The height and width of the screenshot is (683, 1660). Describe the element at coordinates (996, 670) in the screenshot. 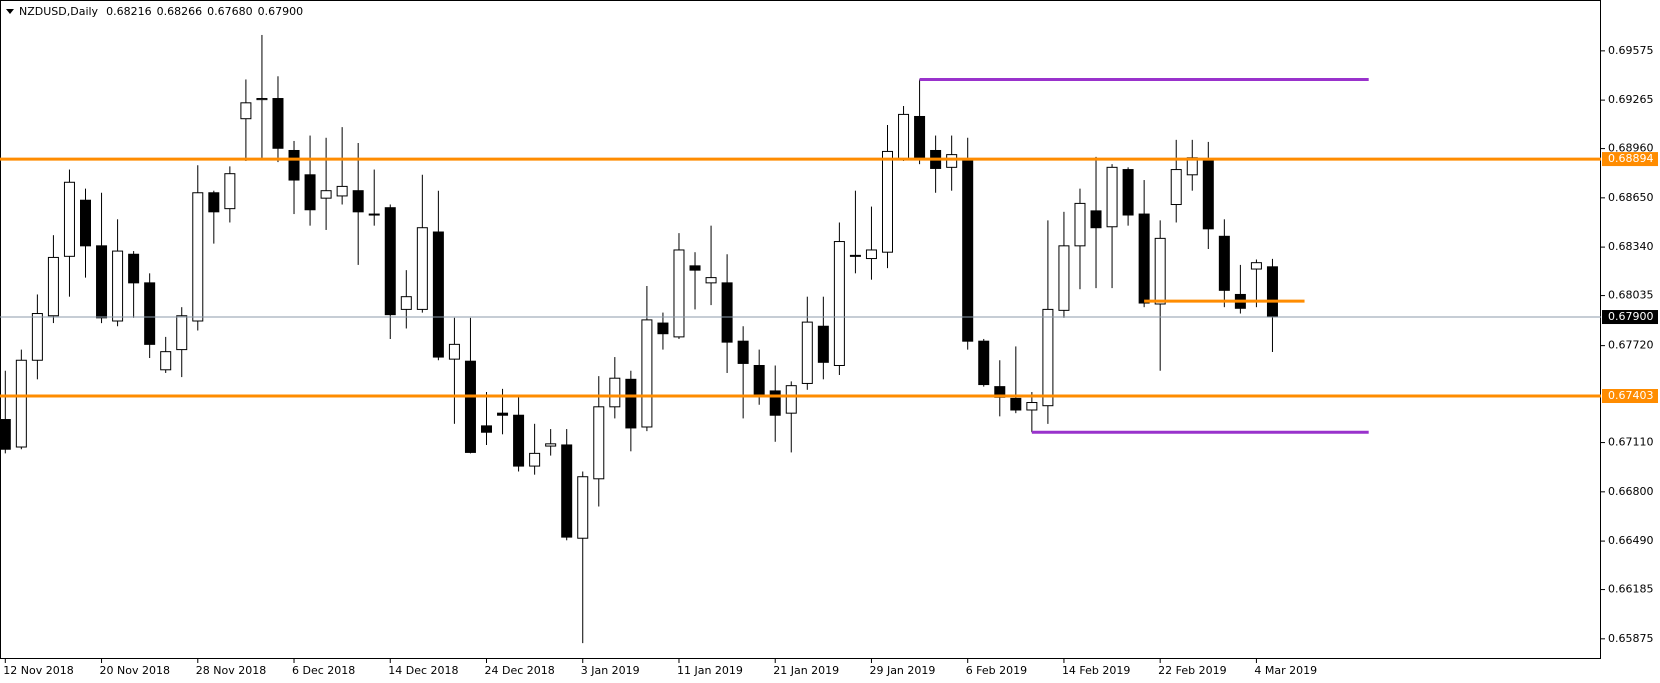

I see `x-tick-label: 6 Feb 2019` at that location.